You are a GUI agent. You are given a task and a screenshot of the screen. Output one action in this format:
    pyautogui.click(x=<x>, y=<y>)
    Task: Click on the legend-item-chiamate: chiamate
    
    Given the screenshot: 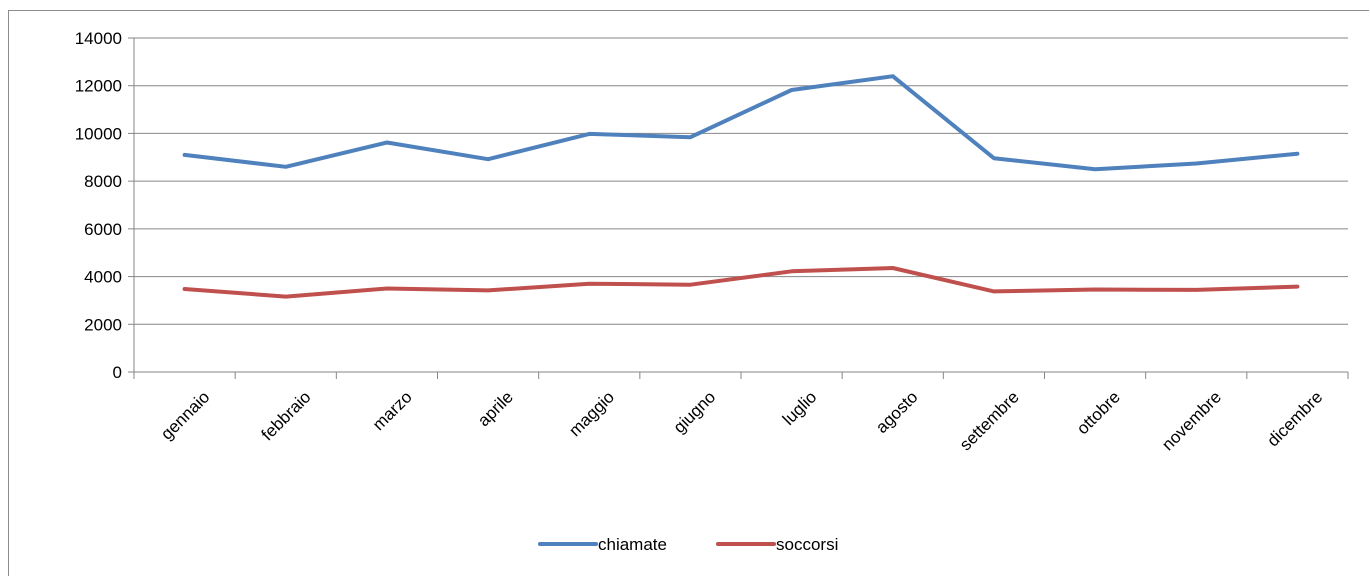 What is the action you would take?
    pyautogui.click(x=602, y=544)
    